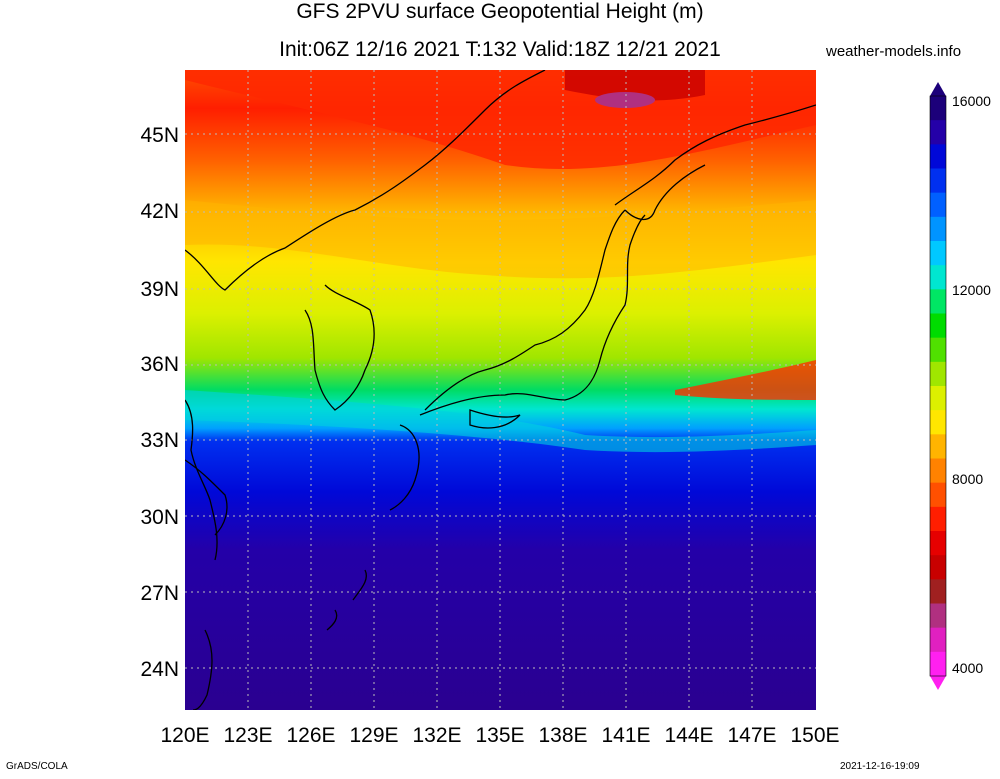 Image resolution: width=1000 pixels, height=779 pixels. Describe the element at coordinates (437, 735) in the screenshot. I see `lon-label: 132E` at that location.